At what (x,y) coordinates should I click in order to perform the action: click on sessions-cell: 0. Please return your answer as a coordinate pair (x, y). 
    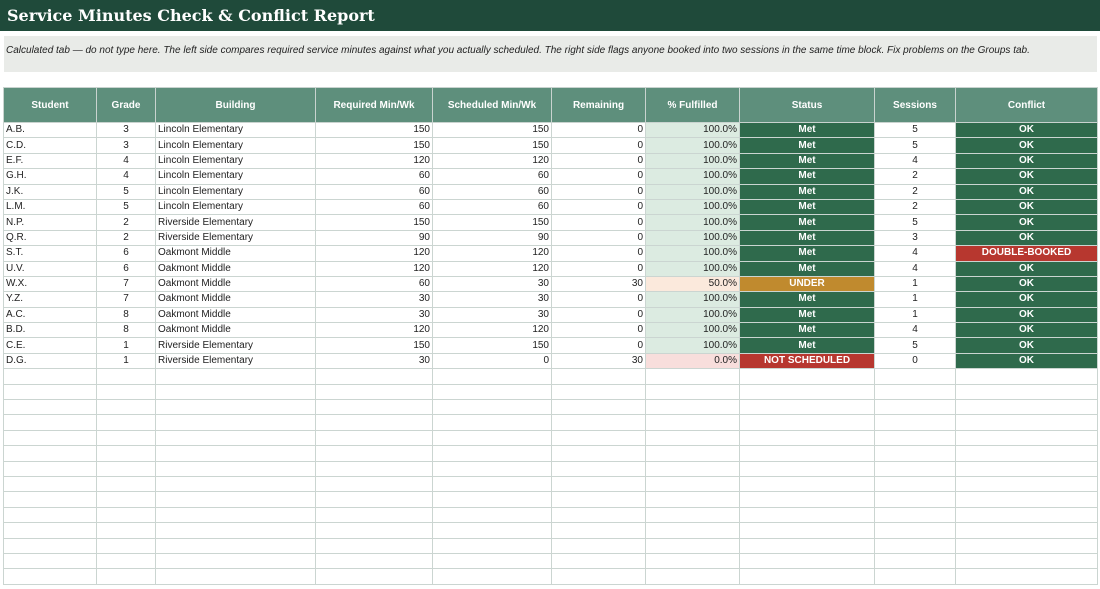
    Looking at the image, I should click on (915, 361).